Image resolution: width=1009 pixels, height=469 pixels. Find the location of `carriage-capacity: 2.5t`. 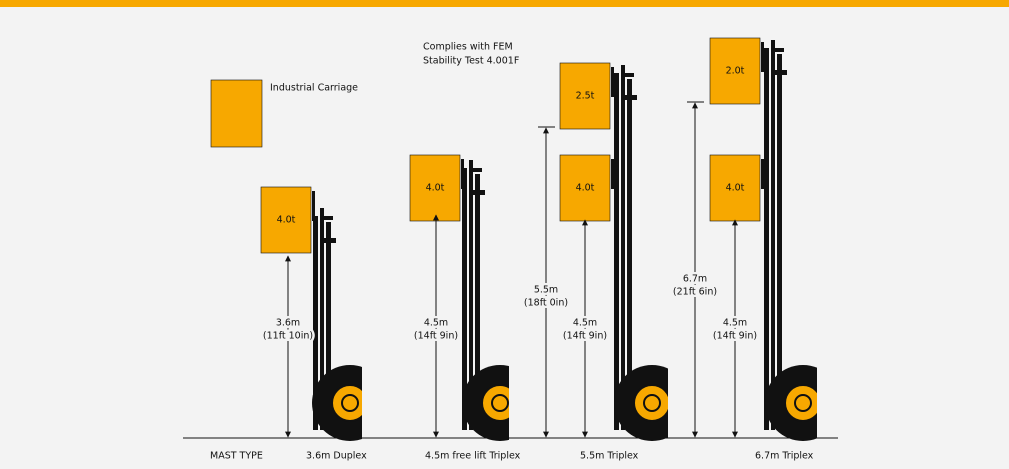

carriage-capacity: 2.5t is located at coordinates (585, 96).